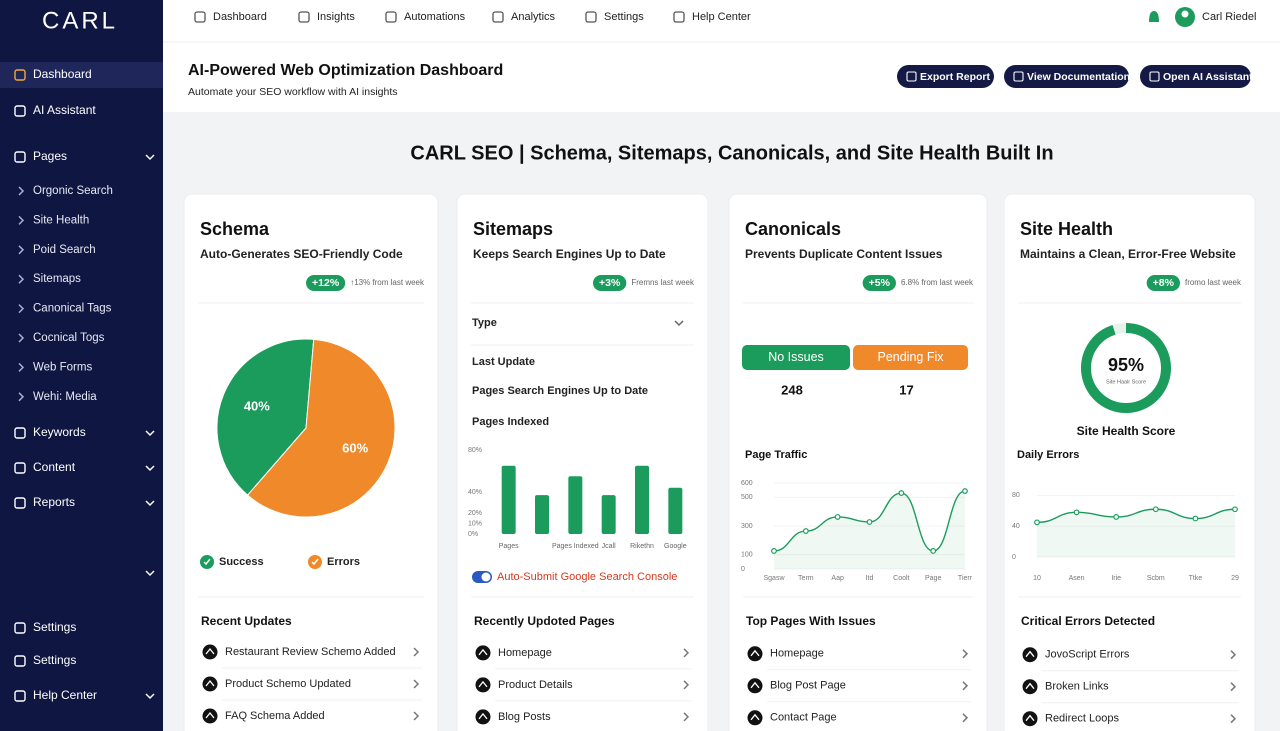 This screenshot has width=1280, height=731. Describe the element at coordinates (747, 526) in the screenshot. I see `y-tick-label: 300` at that location.